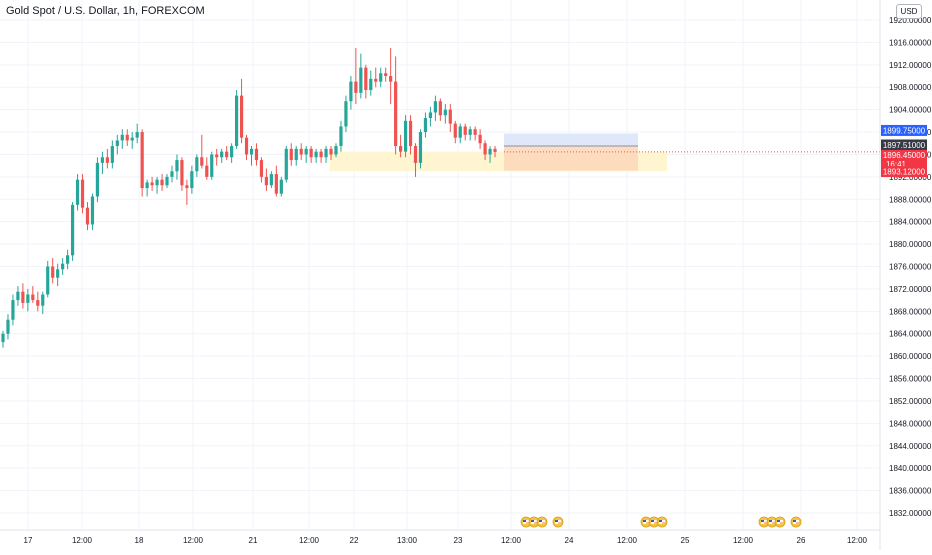  I want to click on stop-price-label: 1893.12000, so click(904, 172).